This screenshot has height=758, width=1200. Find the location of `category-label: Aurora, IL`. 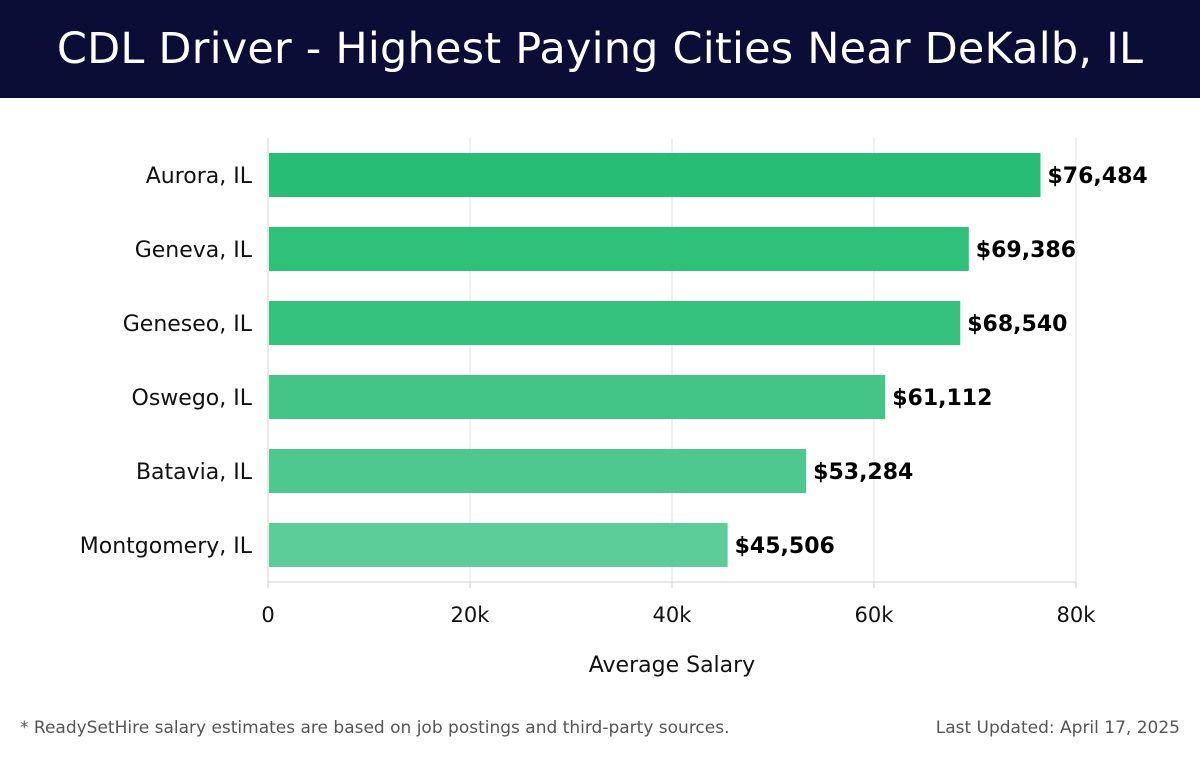

category-label: Aurora, IL is located at coordinates (199, 176).